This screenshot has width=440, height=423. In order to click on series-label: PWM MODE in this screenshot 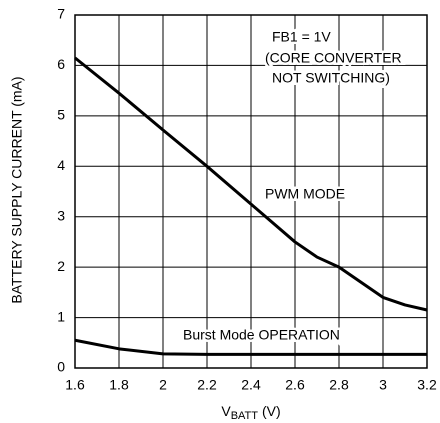, I will do `click(305, 194)`.